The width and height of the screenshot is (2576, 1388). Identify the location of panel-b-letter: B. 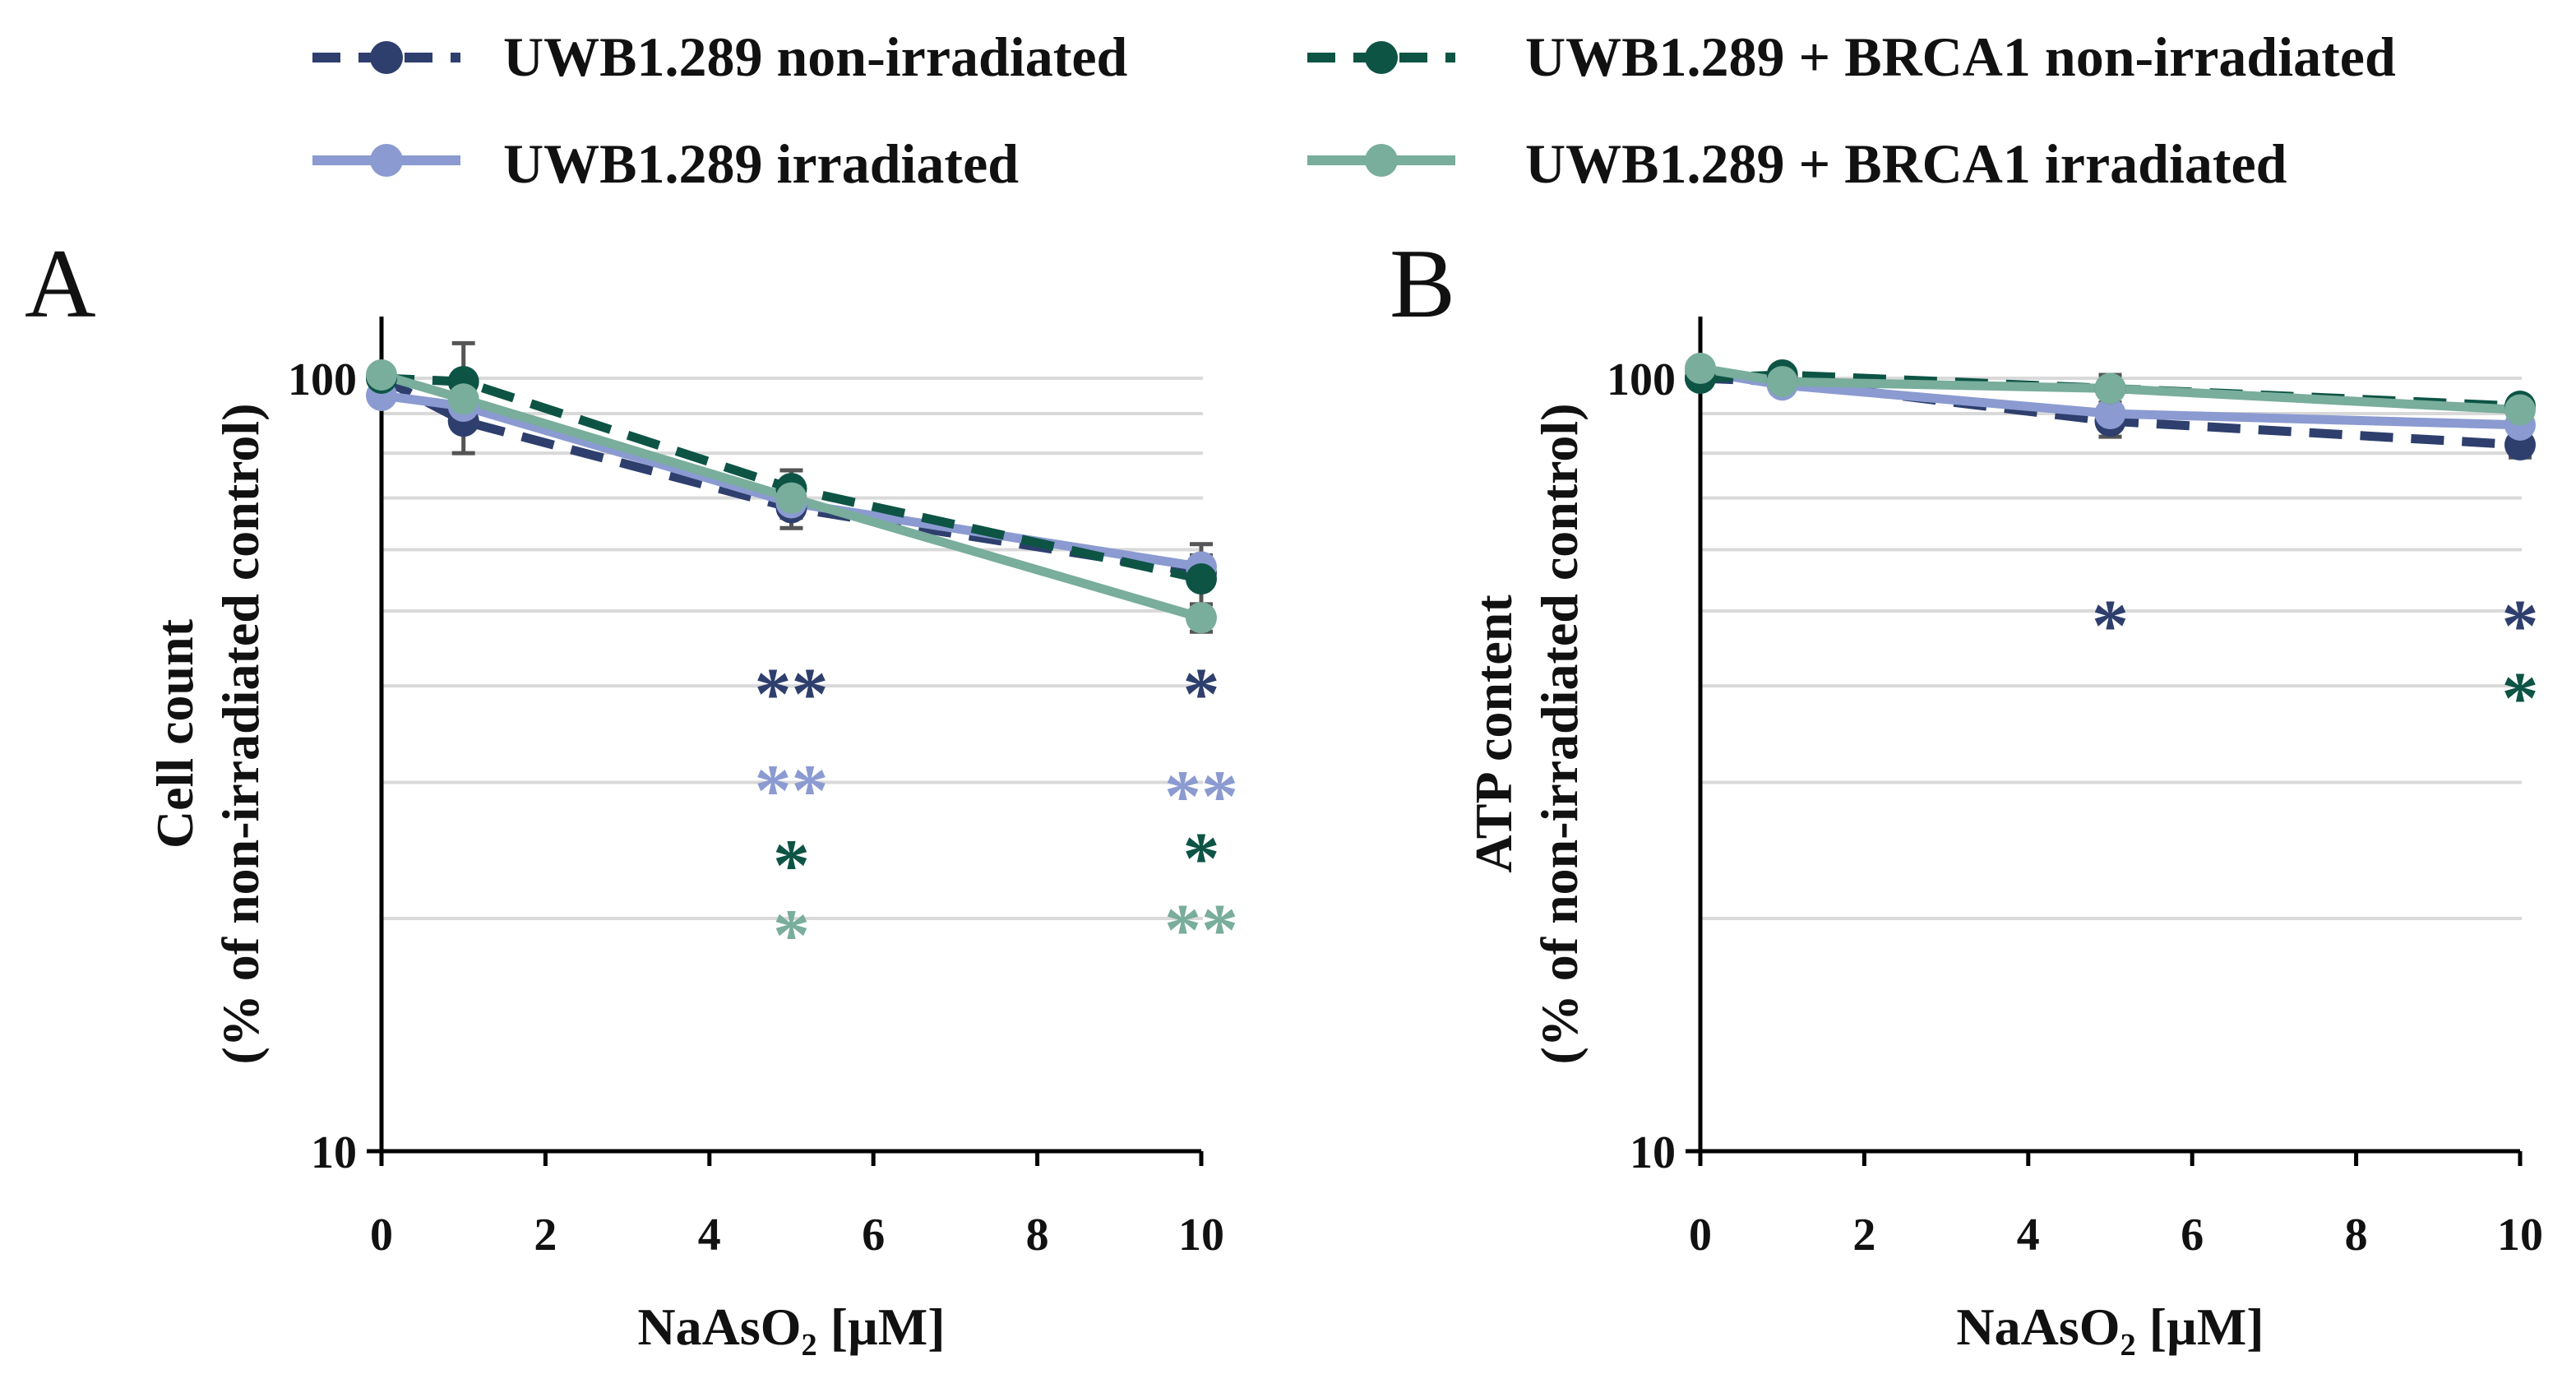
(1422, 283).